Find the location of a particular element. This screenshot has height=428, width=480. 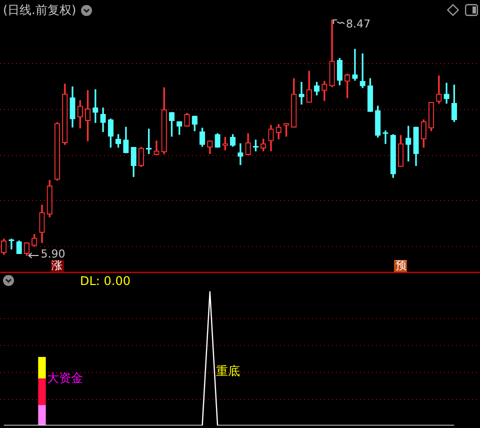

chart-subtitle: DL: 0.00 is located at coordinates (105, 281).